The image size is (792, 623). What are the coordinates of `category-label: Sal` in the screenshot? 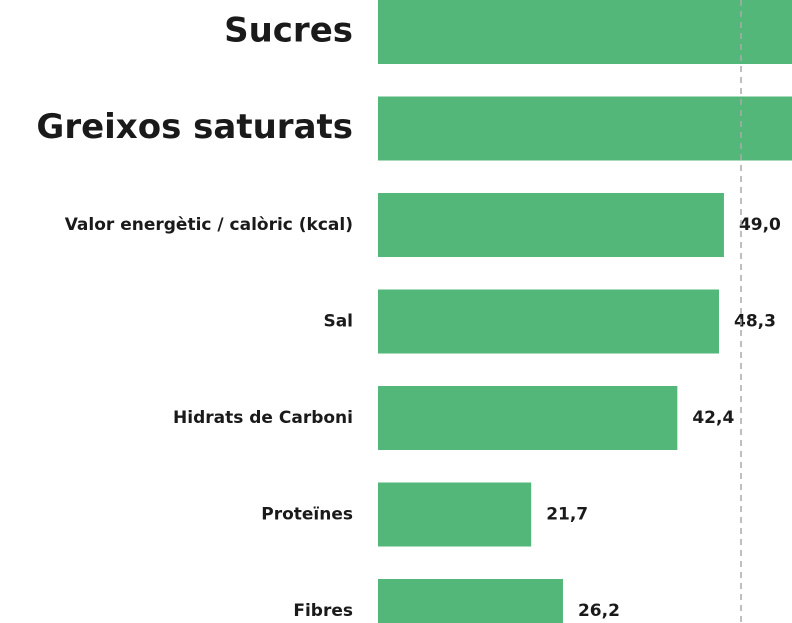 It's located at (338, 322).